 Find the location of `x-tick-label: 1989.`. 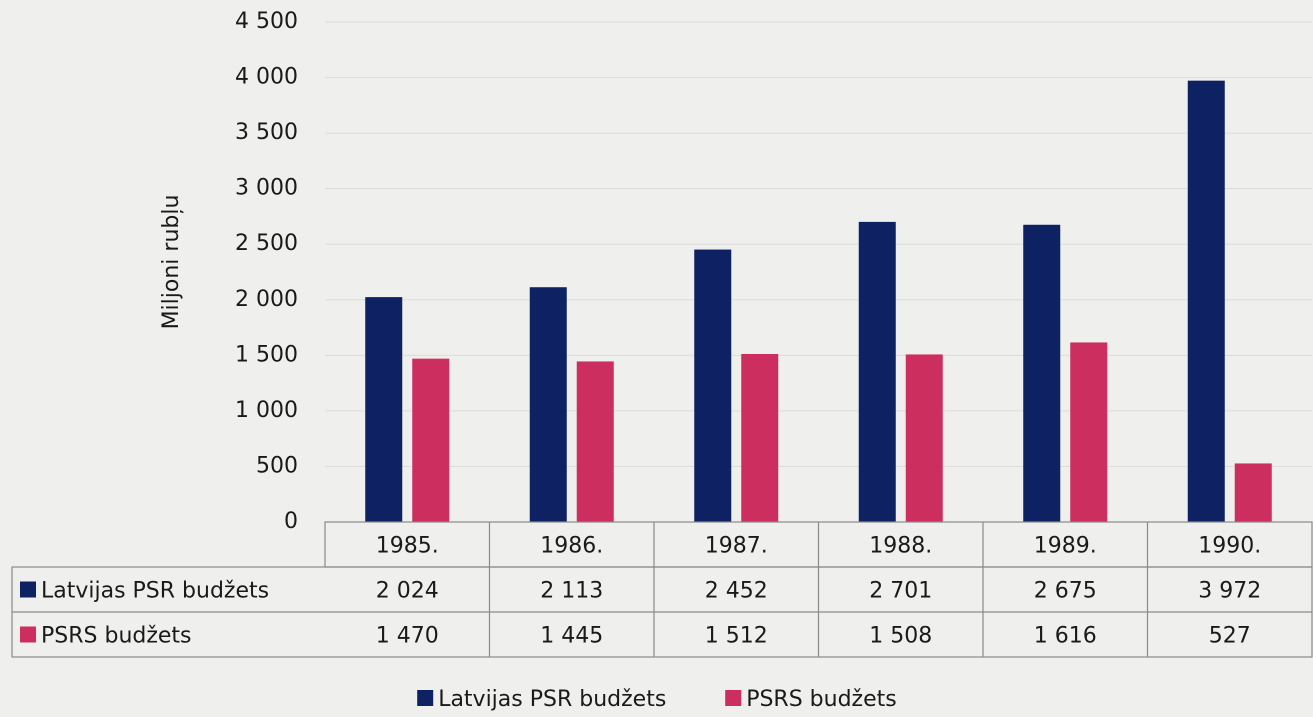

x-tick-label: 1989. is located at coordinates (1065, 546).